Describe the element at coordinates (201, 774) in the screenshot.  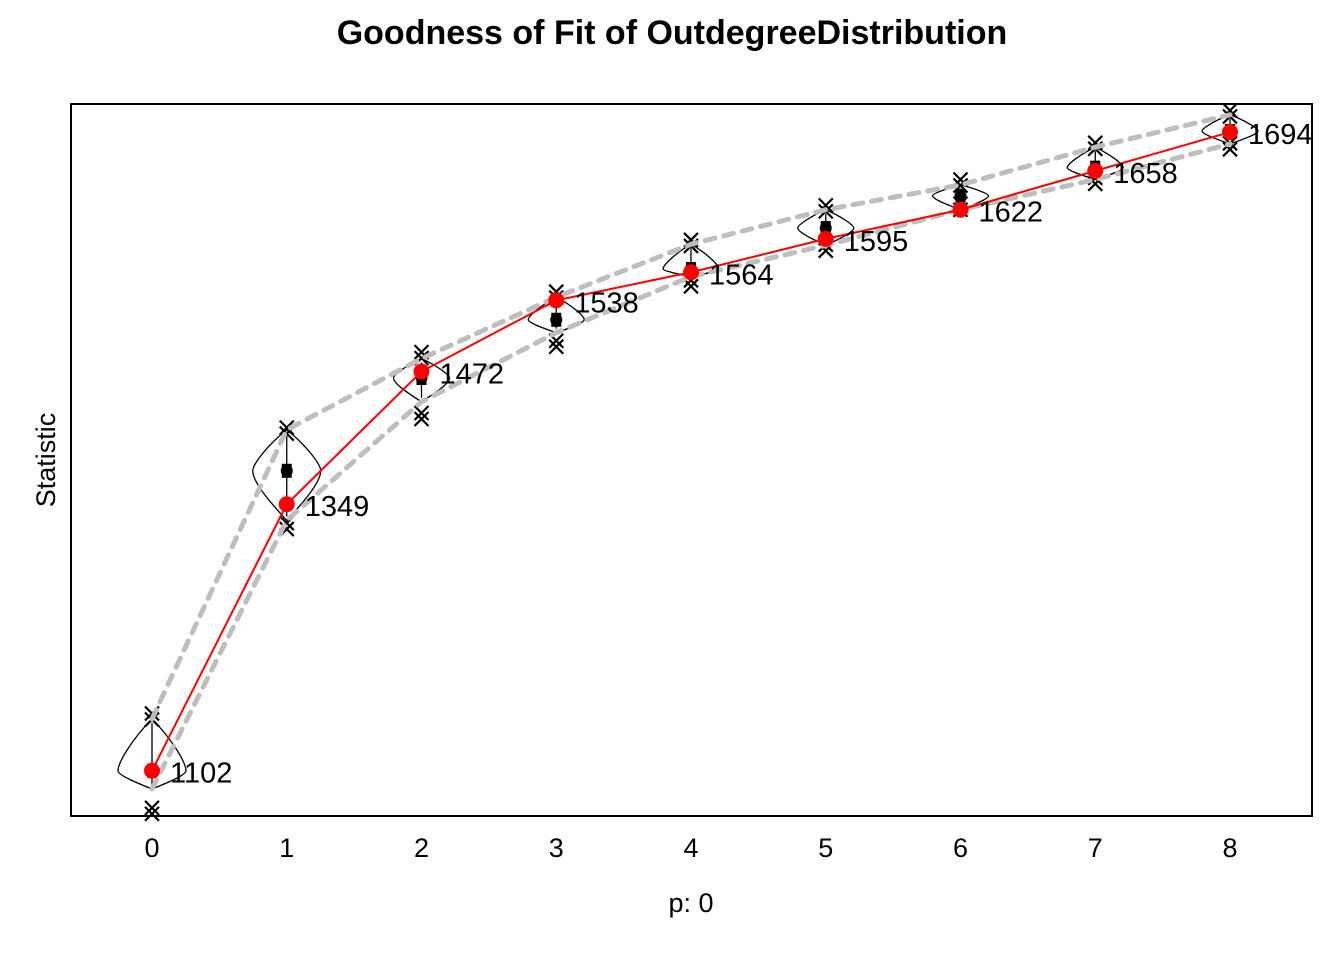
I see `observed-value-label: 1102` at that location.